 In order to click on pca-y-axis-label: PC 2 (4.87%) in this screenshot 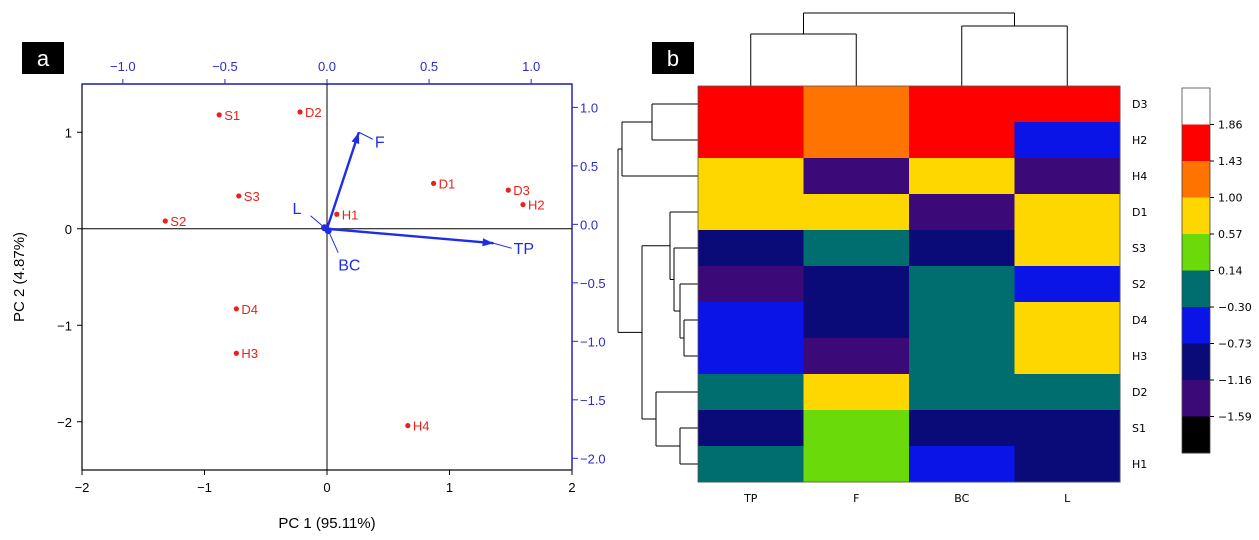, I will do `click(19, 277)`.